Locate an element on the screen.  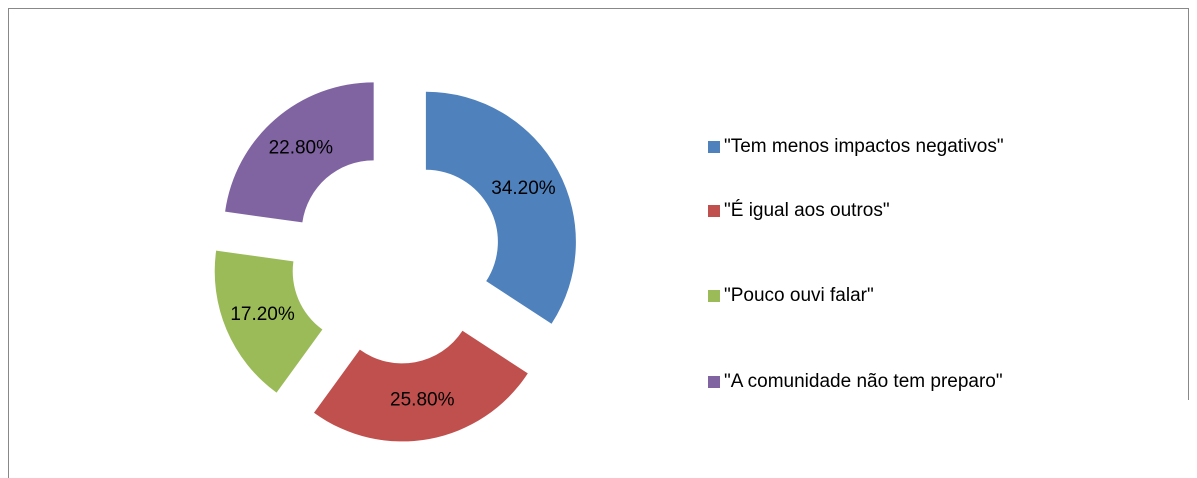
data-label: 34.20% is located at coordinates (523, 188).